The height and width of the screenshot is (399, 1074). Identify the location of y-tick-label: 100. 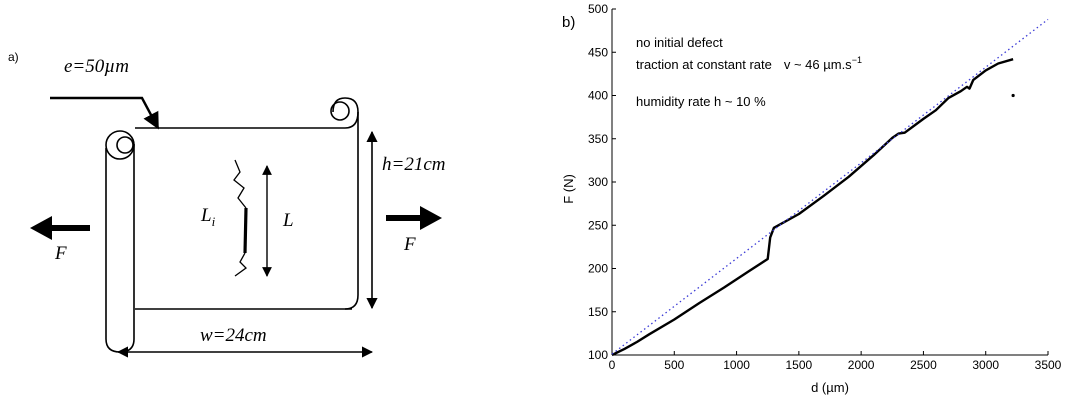
(598, 355).